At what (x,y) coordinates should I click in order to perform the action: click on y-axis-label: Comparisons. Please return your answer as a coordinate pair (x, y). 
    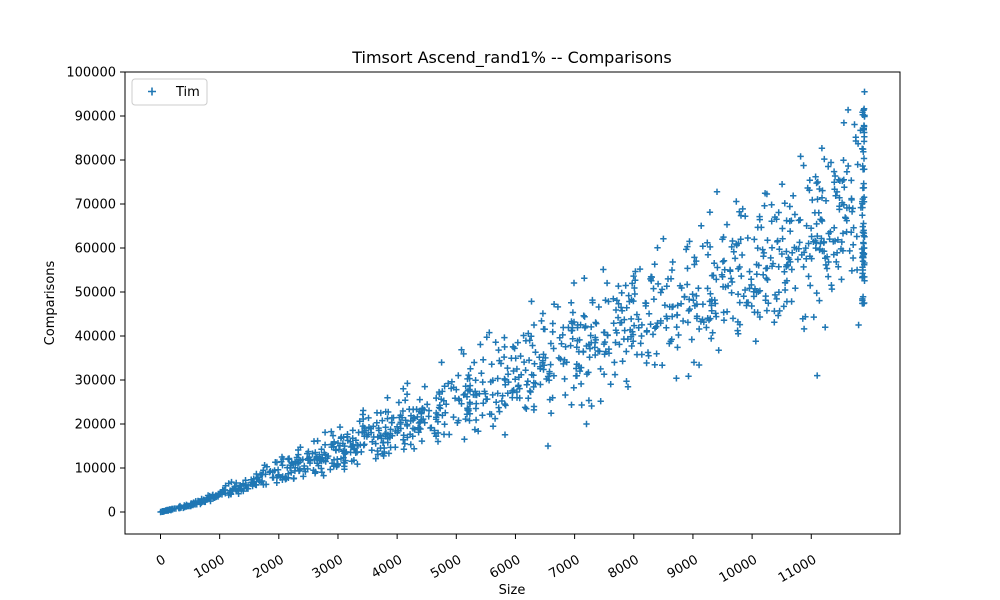
    Looking at the image, I should click on (50, 302).